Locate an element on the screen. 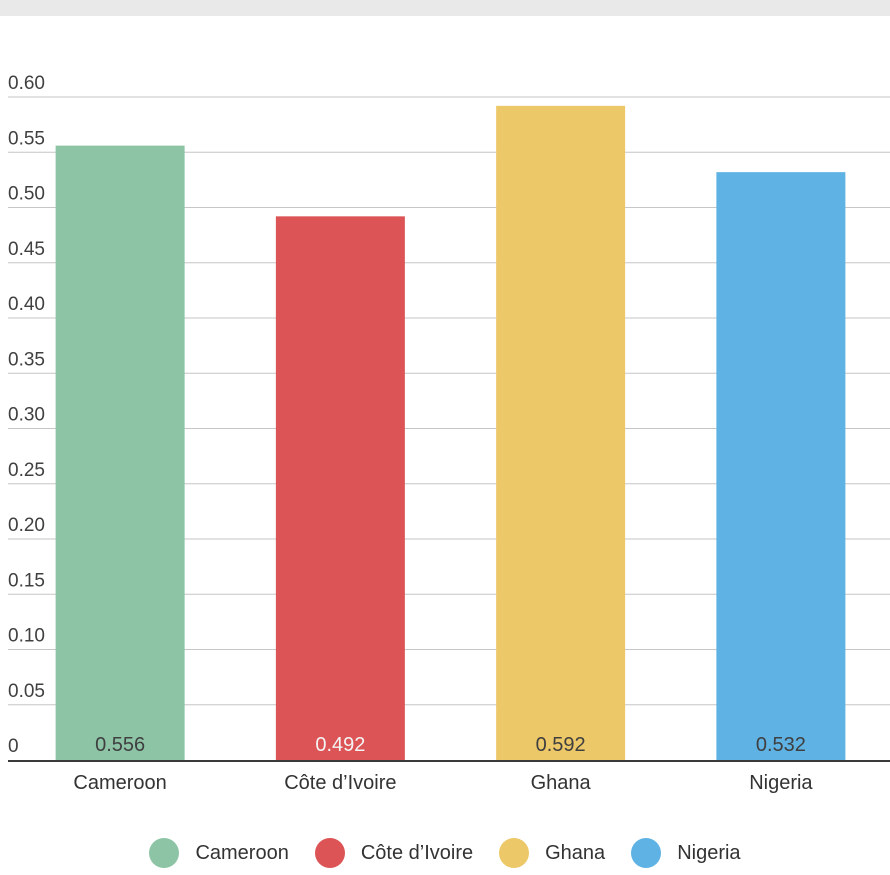 The width and height of the screenshot is (890, 875). bar-nigeria is located at coordinates (781, 466).